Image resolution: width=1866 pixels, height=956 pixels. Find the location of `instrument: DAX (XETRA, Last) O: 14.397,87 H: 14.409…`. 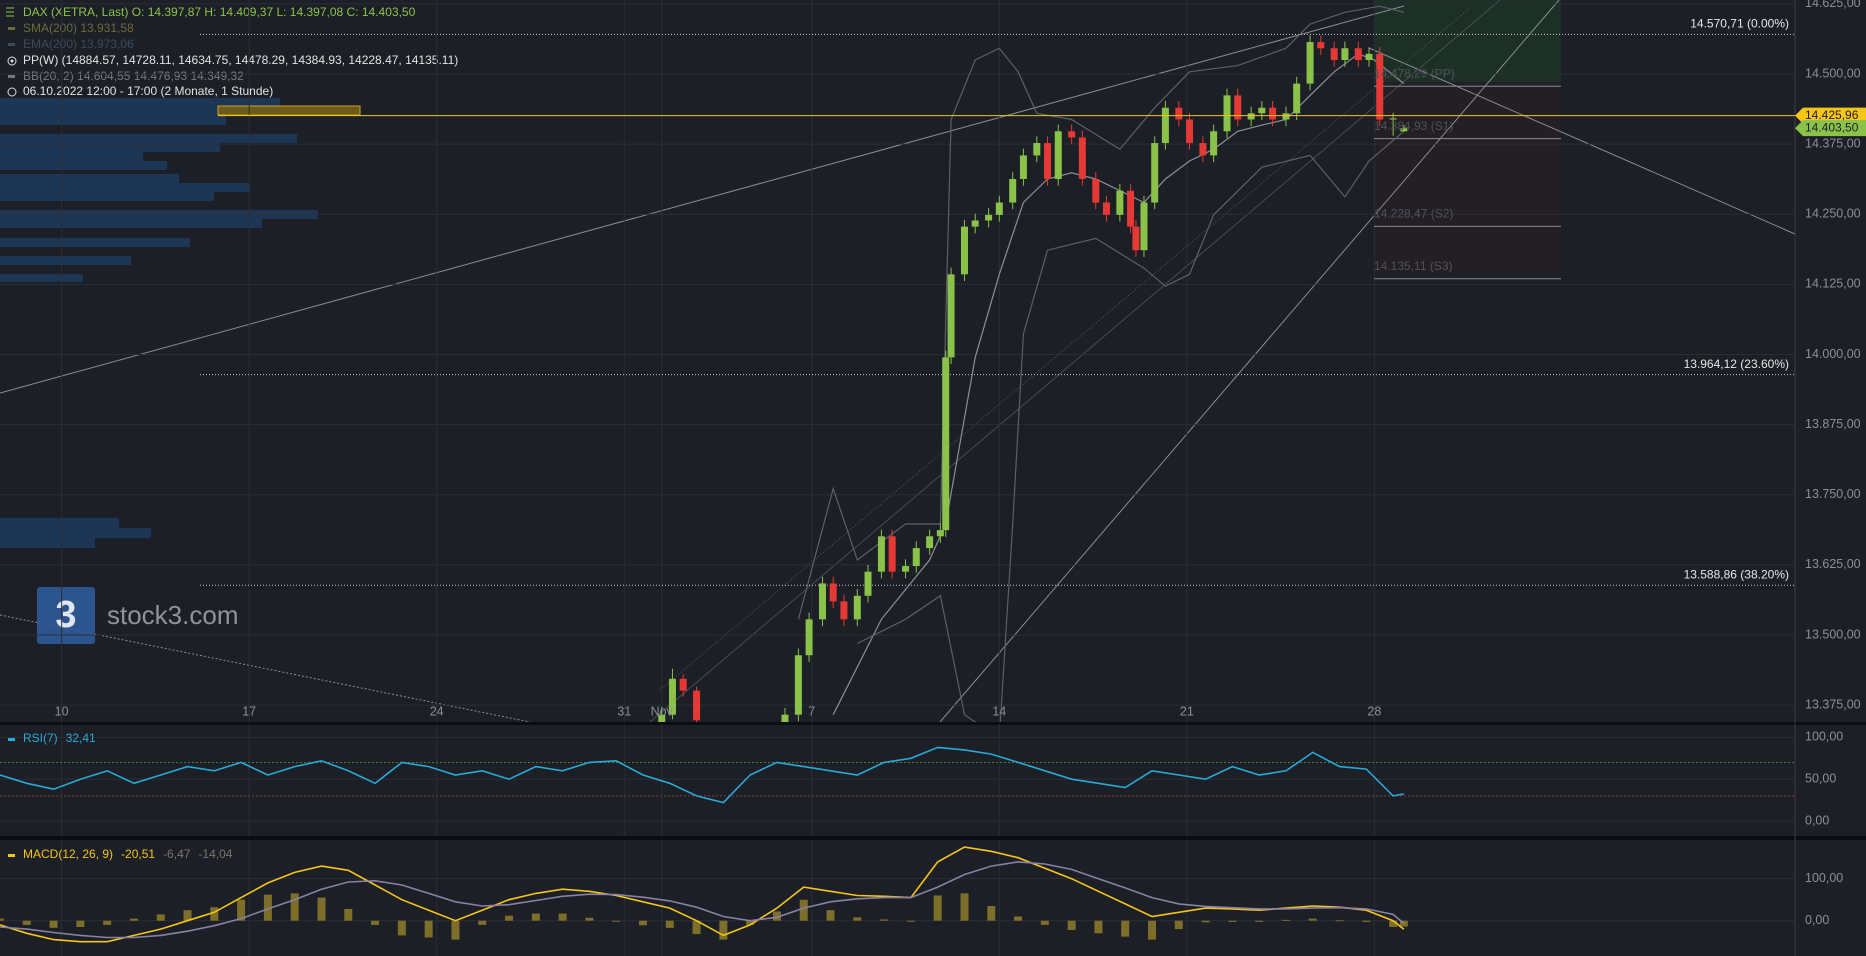

instrument: DAX (XETRA, Last) O: 14.397,87 H: 14.409… is located at coordinates (219, 12).